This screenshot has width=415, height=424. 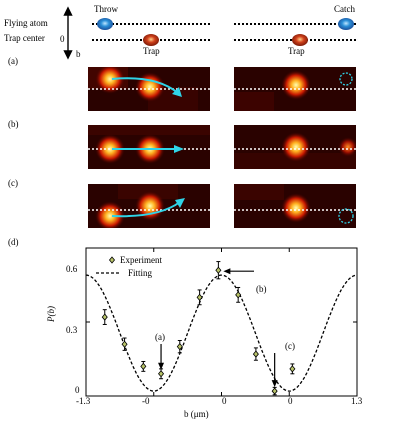 I want to click on annotation-label-c: (c), so click(x=290, y=346).